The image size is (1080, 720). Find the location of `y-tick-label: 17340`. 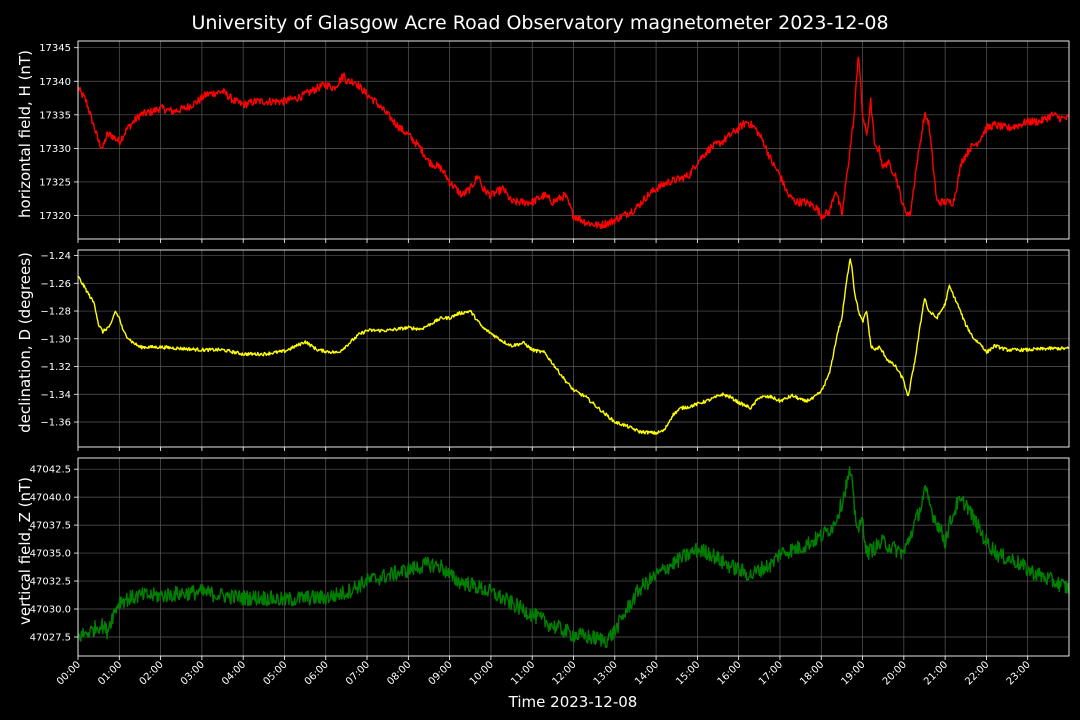

y-tick-label: 17340 is located at coordinates (55, 82).